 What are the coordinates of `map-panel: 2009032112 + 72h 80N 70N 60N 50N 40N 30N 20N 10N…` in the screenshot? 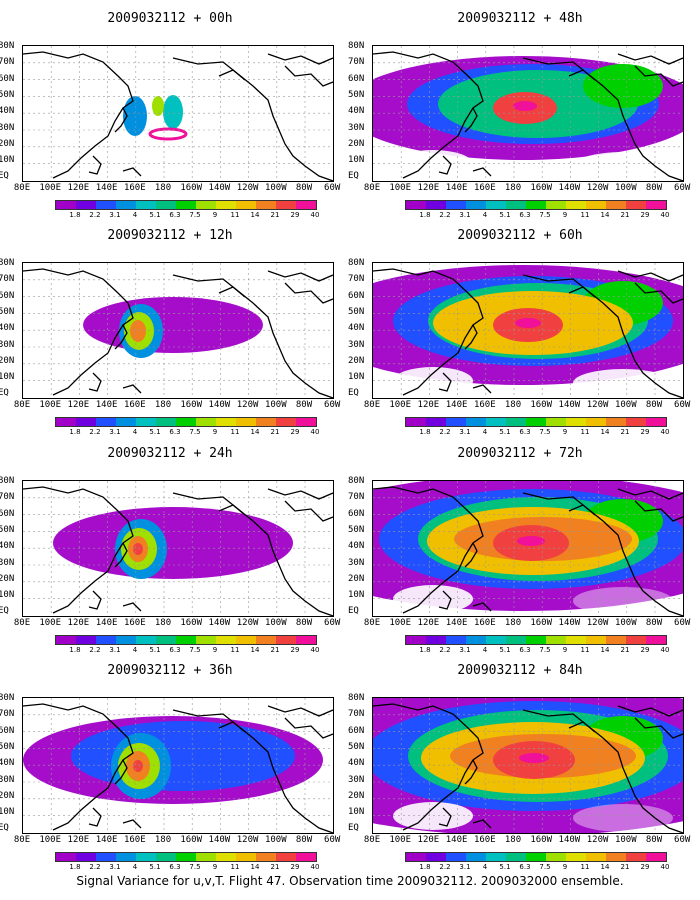 It's located at (519, 547).